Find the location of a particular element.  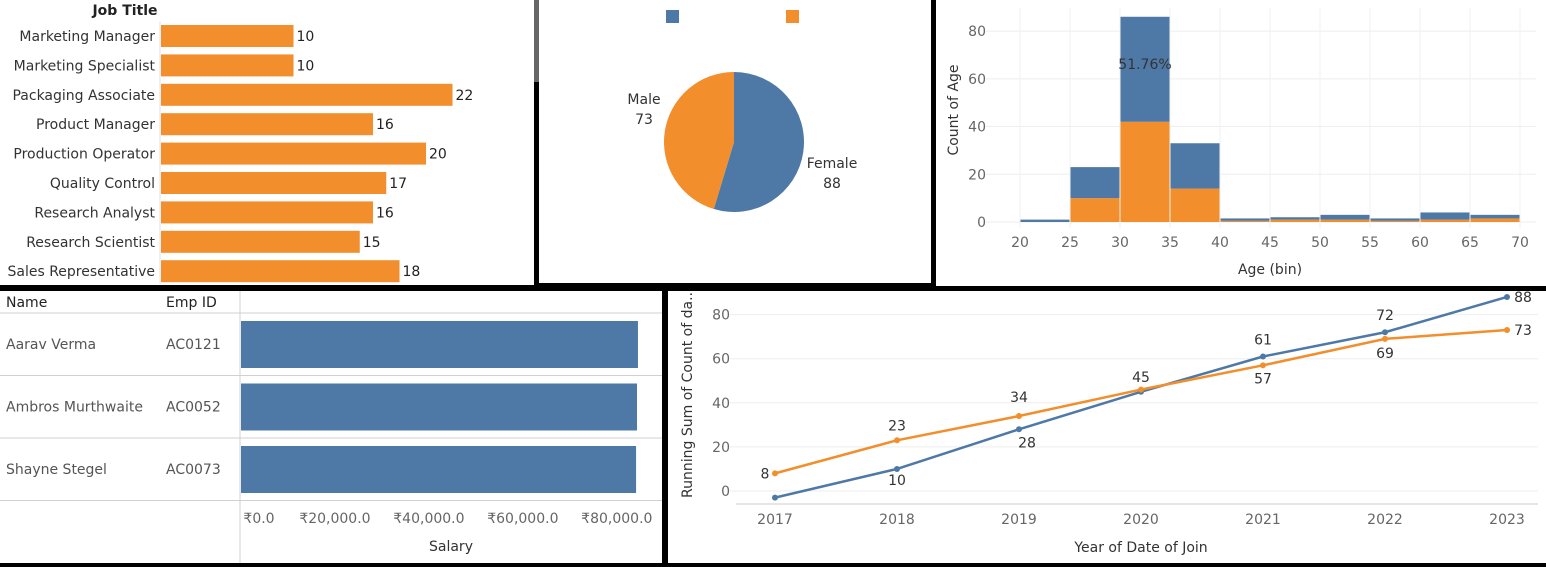

gender-panel: Female 88 Male 73 is located at coordinates (735, 141).